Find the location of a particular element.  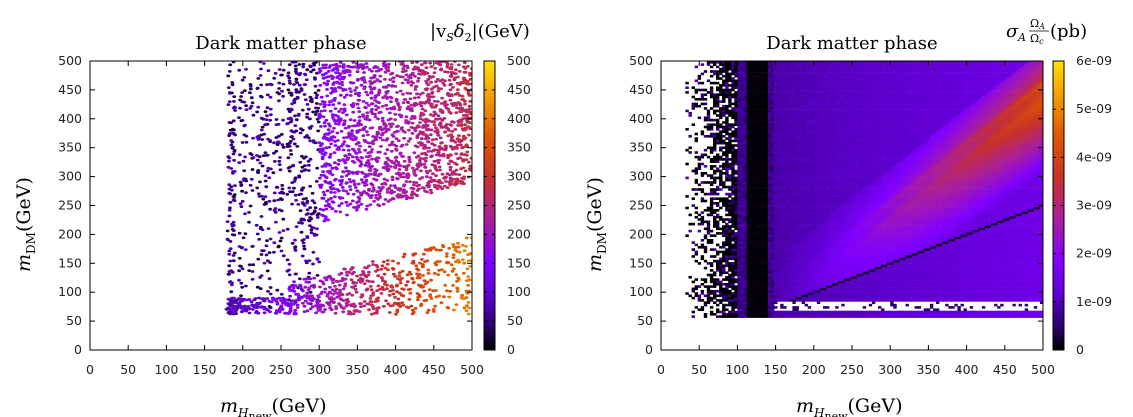

left-x-tick-label: 200 is located at coordinates (243, 369).